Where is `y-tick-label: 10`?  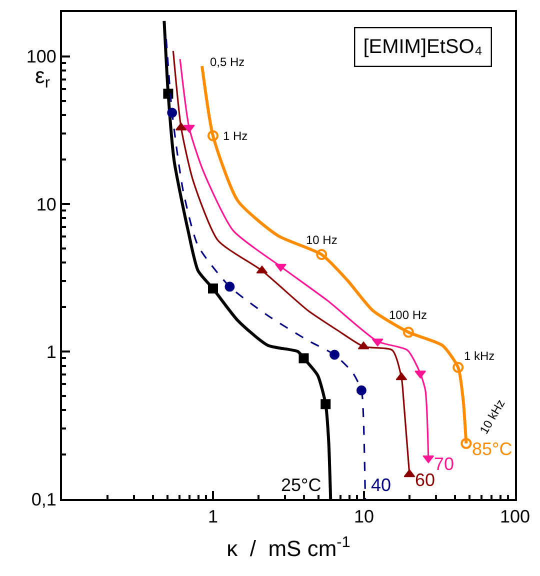 y-tick-label: 10 is located at coordinates (46, 204).